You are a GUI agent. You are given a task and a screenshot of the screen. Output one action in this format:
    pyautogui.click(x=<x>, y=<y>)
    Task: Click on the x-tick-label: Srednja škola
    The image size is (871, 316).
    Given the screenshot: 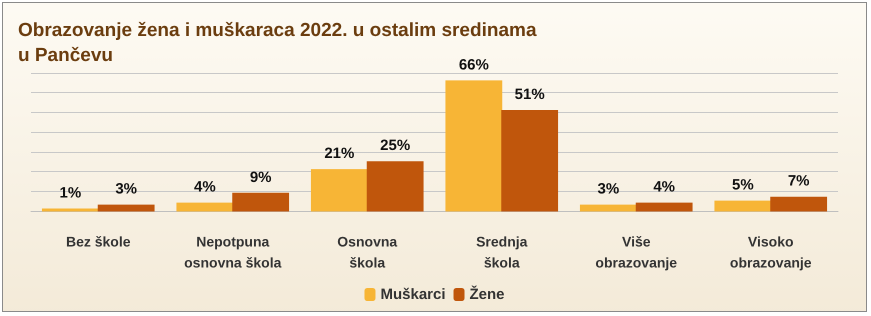 What is the action you would take?
    pyautogui.click(x=502, y=252)
    